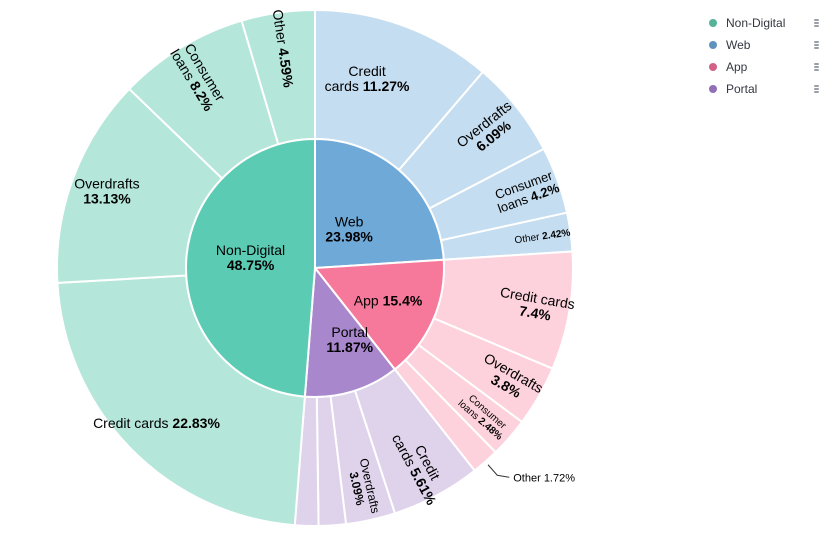  Describe the element at coordinates (542, 237) in the screenshot. I see `label-web-other: Other 2.42%` at that location.